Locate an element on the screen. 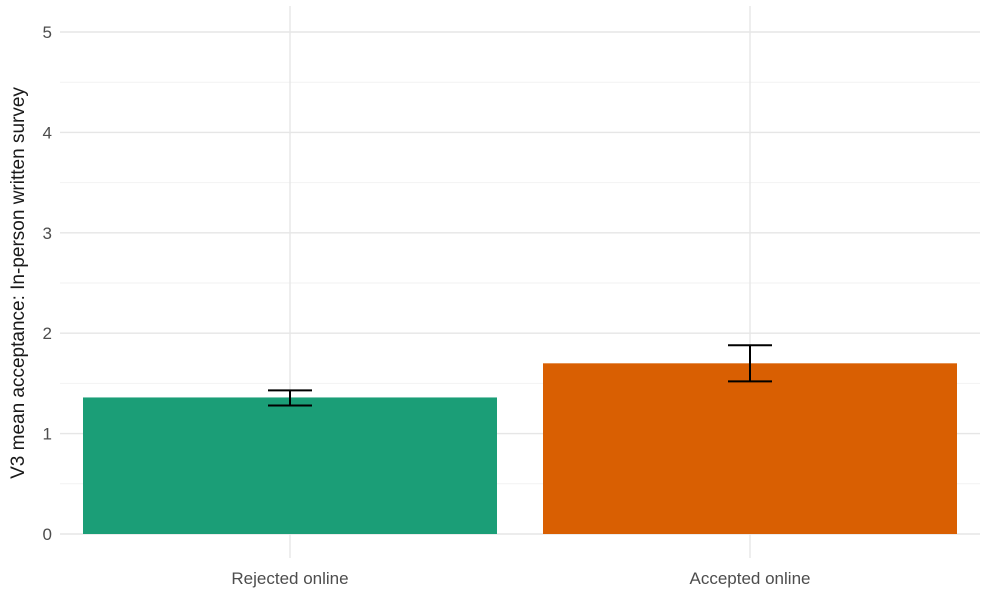 This screenshot has width=992, height=594. y-tick-label: 0 is located at coordinates (47, 534).